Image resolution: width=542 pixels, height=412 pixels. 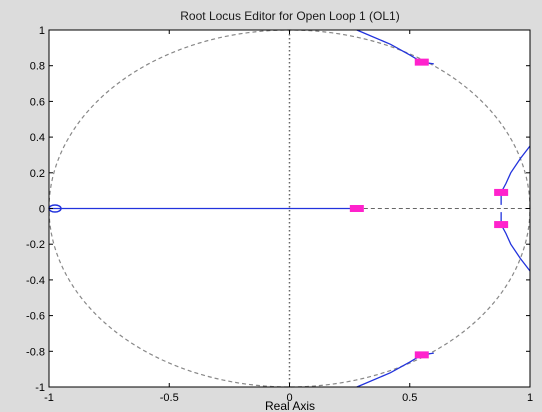 I want to click on y-tick-label: 1, so click(x=42, y=31).